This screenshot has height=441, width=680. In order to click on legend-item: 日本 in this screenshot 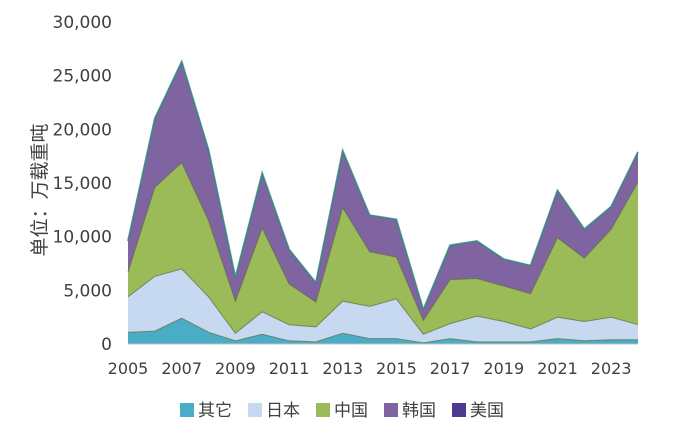, I will do `click(274, 411)`.